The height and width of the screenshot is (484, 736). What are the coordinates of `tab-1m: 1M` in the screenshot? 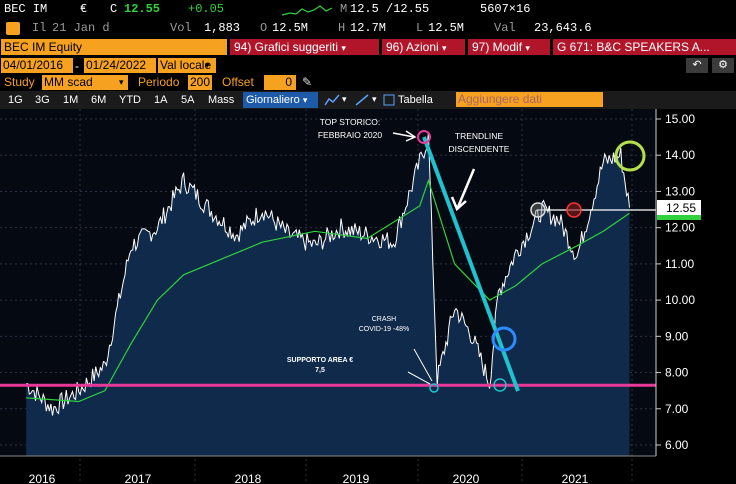 It's located at (71, 100).